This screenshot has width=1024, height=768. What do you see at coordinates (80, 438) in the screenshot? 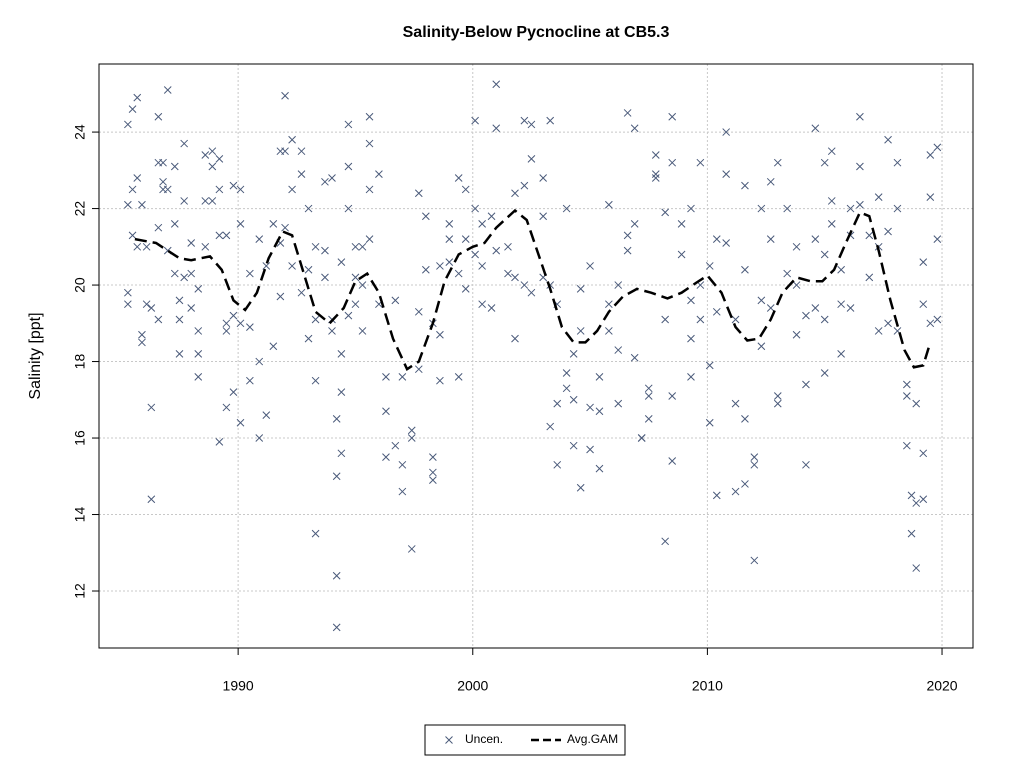
I see `y-tick-label: 16` at bounding box center [80, 438].